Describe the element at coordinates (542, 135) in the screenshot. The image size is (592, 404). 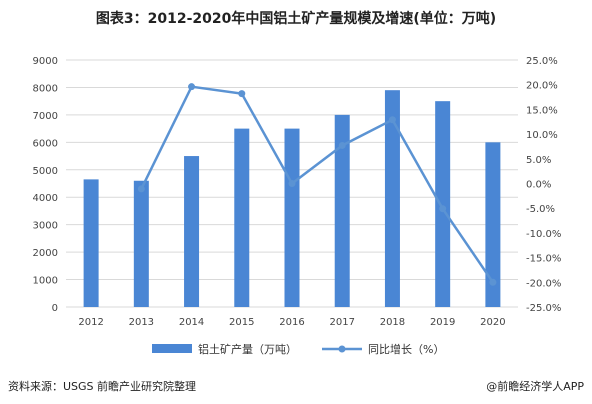
I see `y2-tick-label: 10.0%` at that location.